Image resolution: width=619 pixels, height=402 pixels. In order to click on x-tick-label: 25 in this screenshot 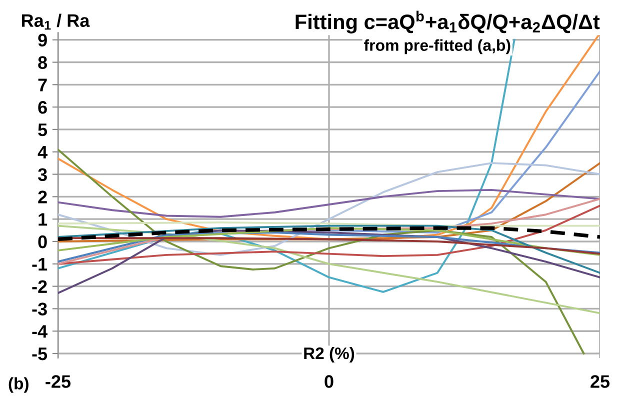, I will do `click(600, 381)`.